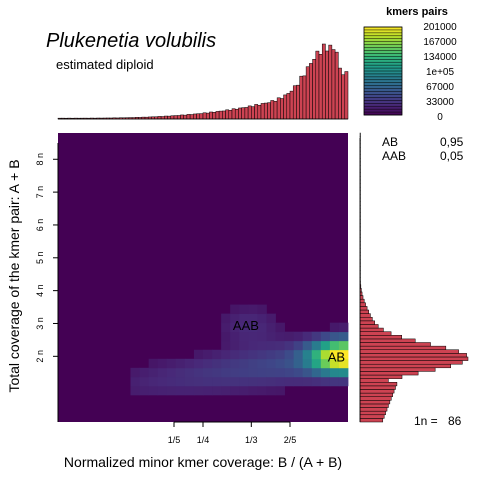 This screenshot has height=480, width=480. I want to click on legend-tick-label: 0, so click(440, 117).